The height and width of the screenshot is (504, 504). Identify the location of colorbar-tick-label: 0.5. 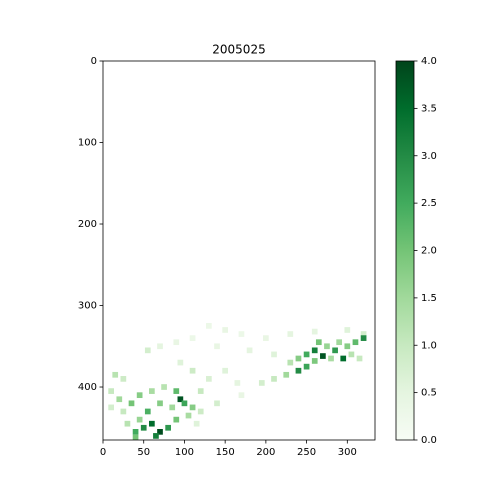
(429, 393).